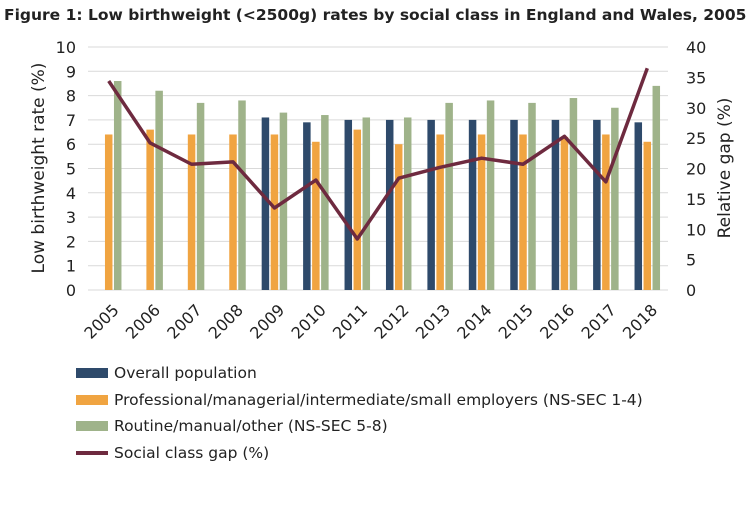 This screenshot has width=747, height=514. I want to click on x-tick-label: 2017, so click(599, 321).